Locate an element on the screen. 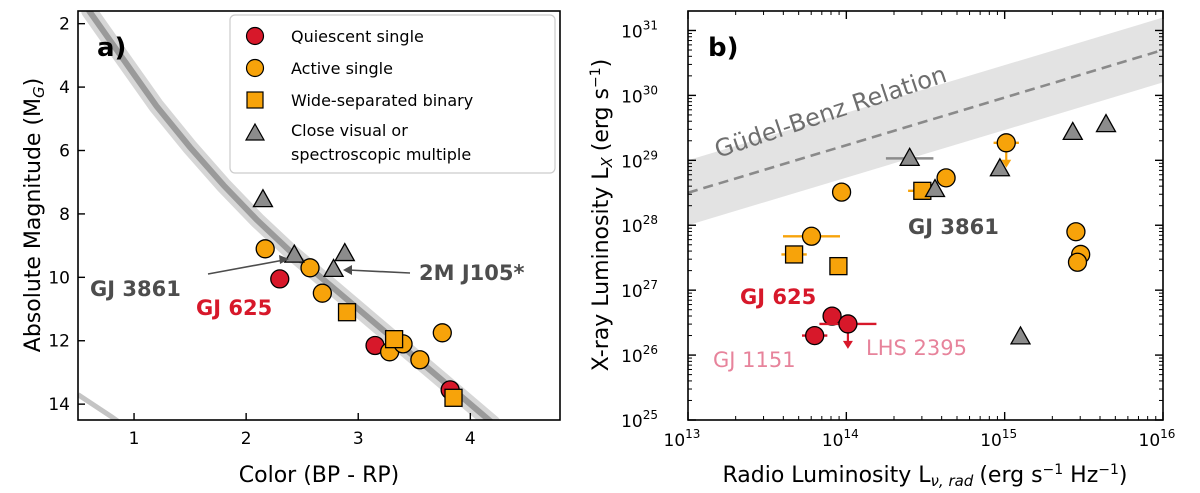 The width and height of the screenshot is (1200, 493). annotation-gj1151: GJ 1151 is located at coordinates (754, 360).